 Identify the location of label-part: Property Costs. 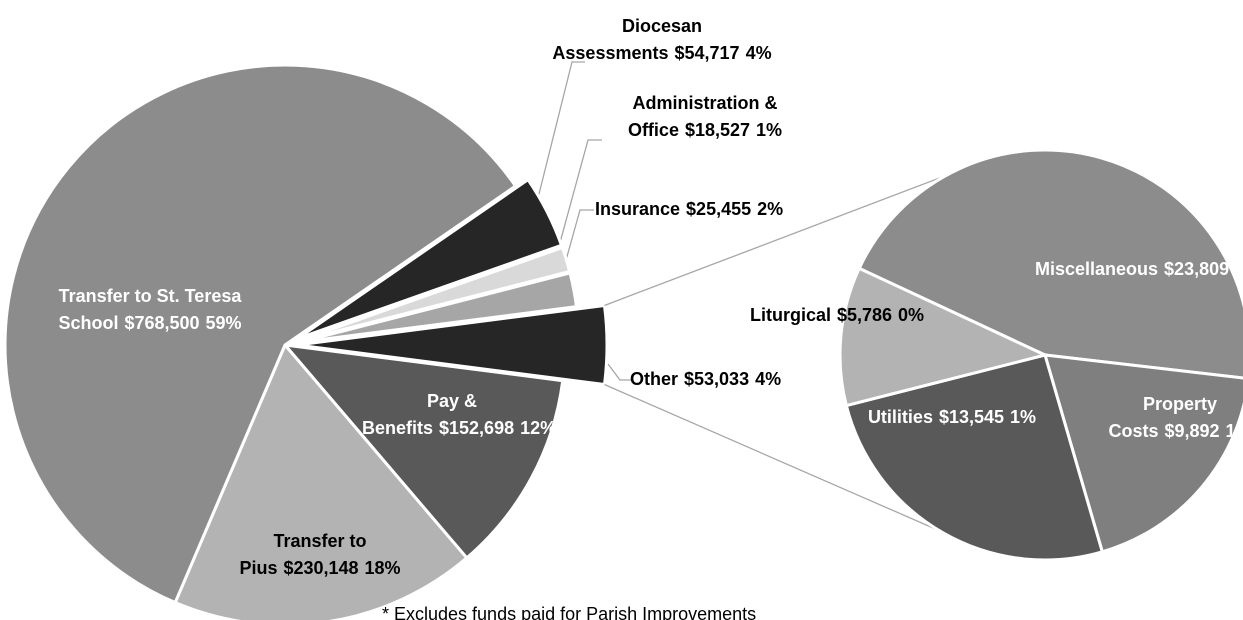
(1163, 417).